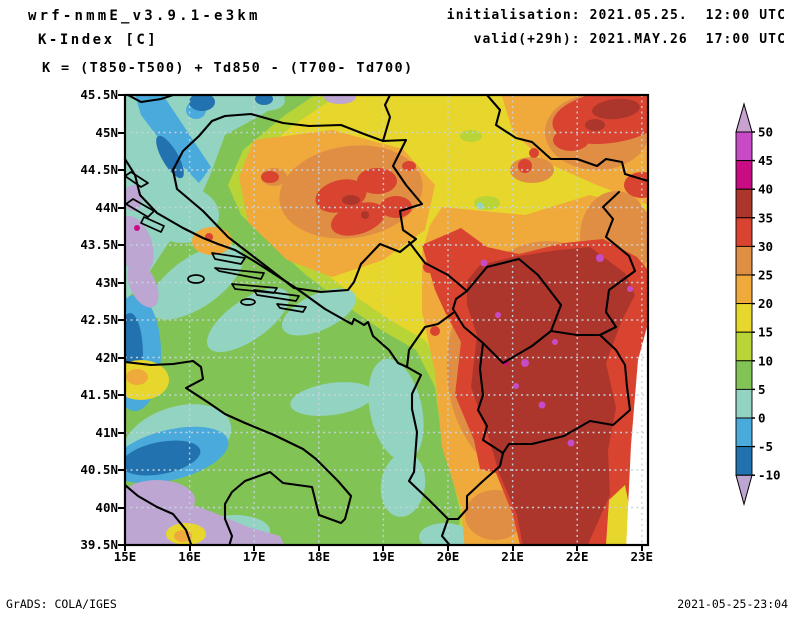 Image resolution: width=800 pixels, height=618 pixels. What do you see at coordinates (769, 475) in the screenshot?
I see `colorbar-label: -10` at bounding box center [769, 475].